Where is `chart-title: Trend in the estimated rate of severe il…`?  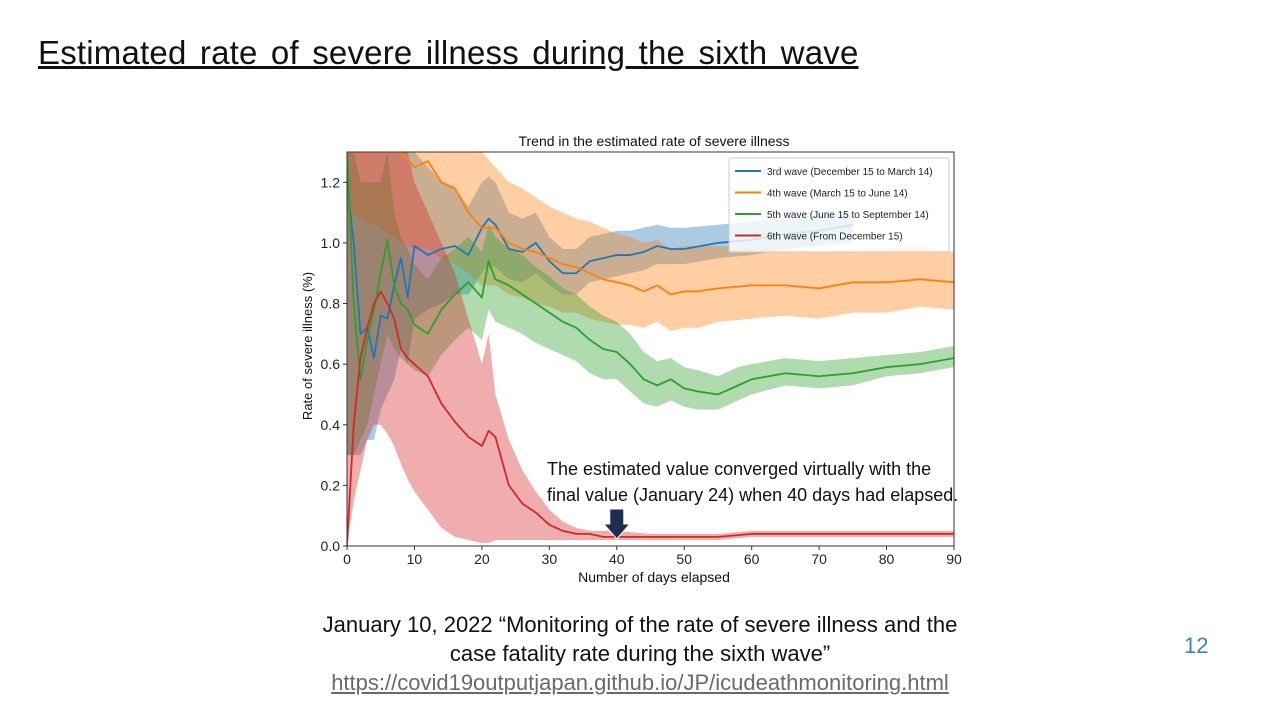
chart-title: Trend in the estimated rate of severe il… is located at coordinates (653, 141).